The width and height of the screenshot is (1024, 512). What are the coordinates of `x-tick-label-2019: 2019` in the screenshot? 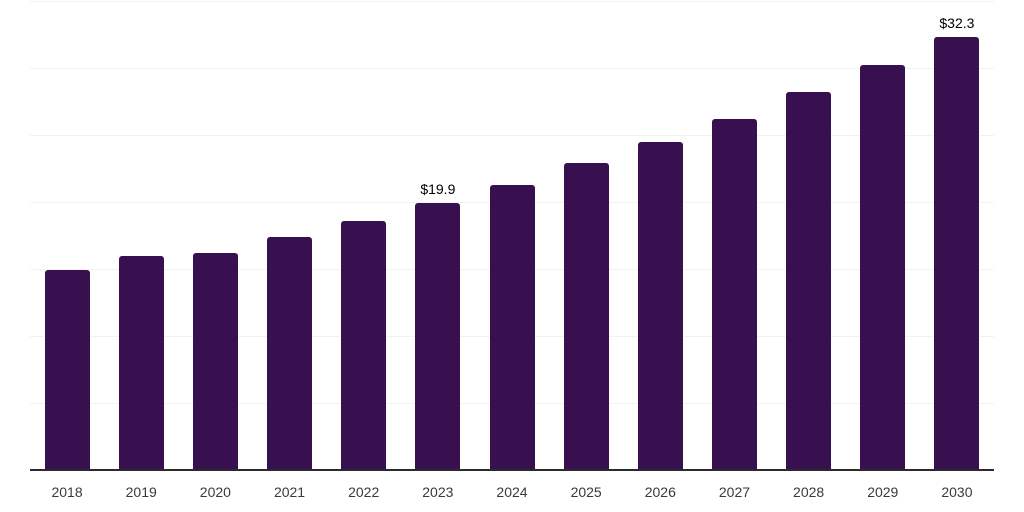 It's located at (141, 492).